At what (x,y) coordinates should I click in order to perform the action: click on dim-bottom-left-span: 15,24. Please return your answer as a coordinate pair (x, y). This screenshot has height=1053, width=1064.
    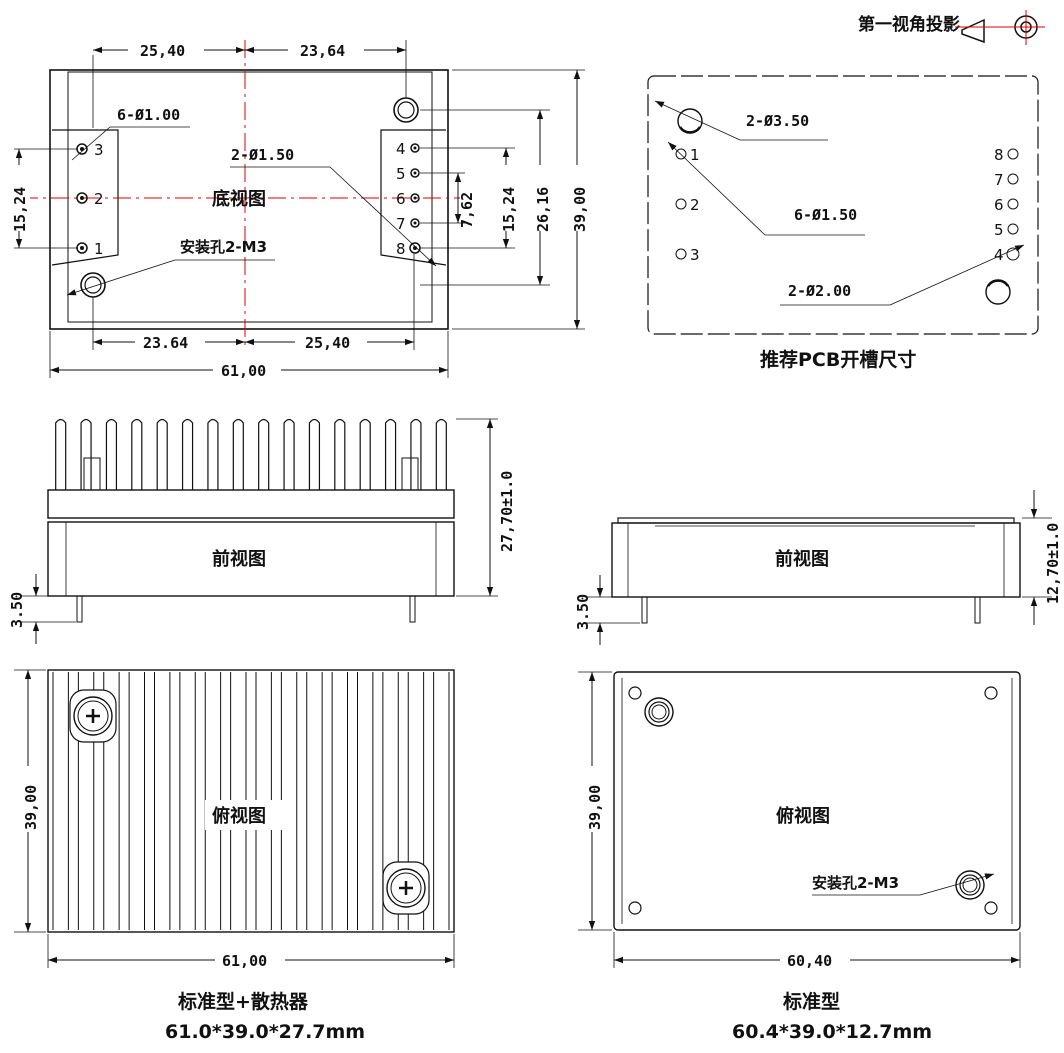
    Looking at the image, I should click on (20, 209).